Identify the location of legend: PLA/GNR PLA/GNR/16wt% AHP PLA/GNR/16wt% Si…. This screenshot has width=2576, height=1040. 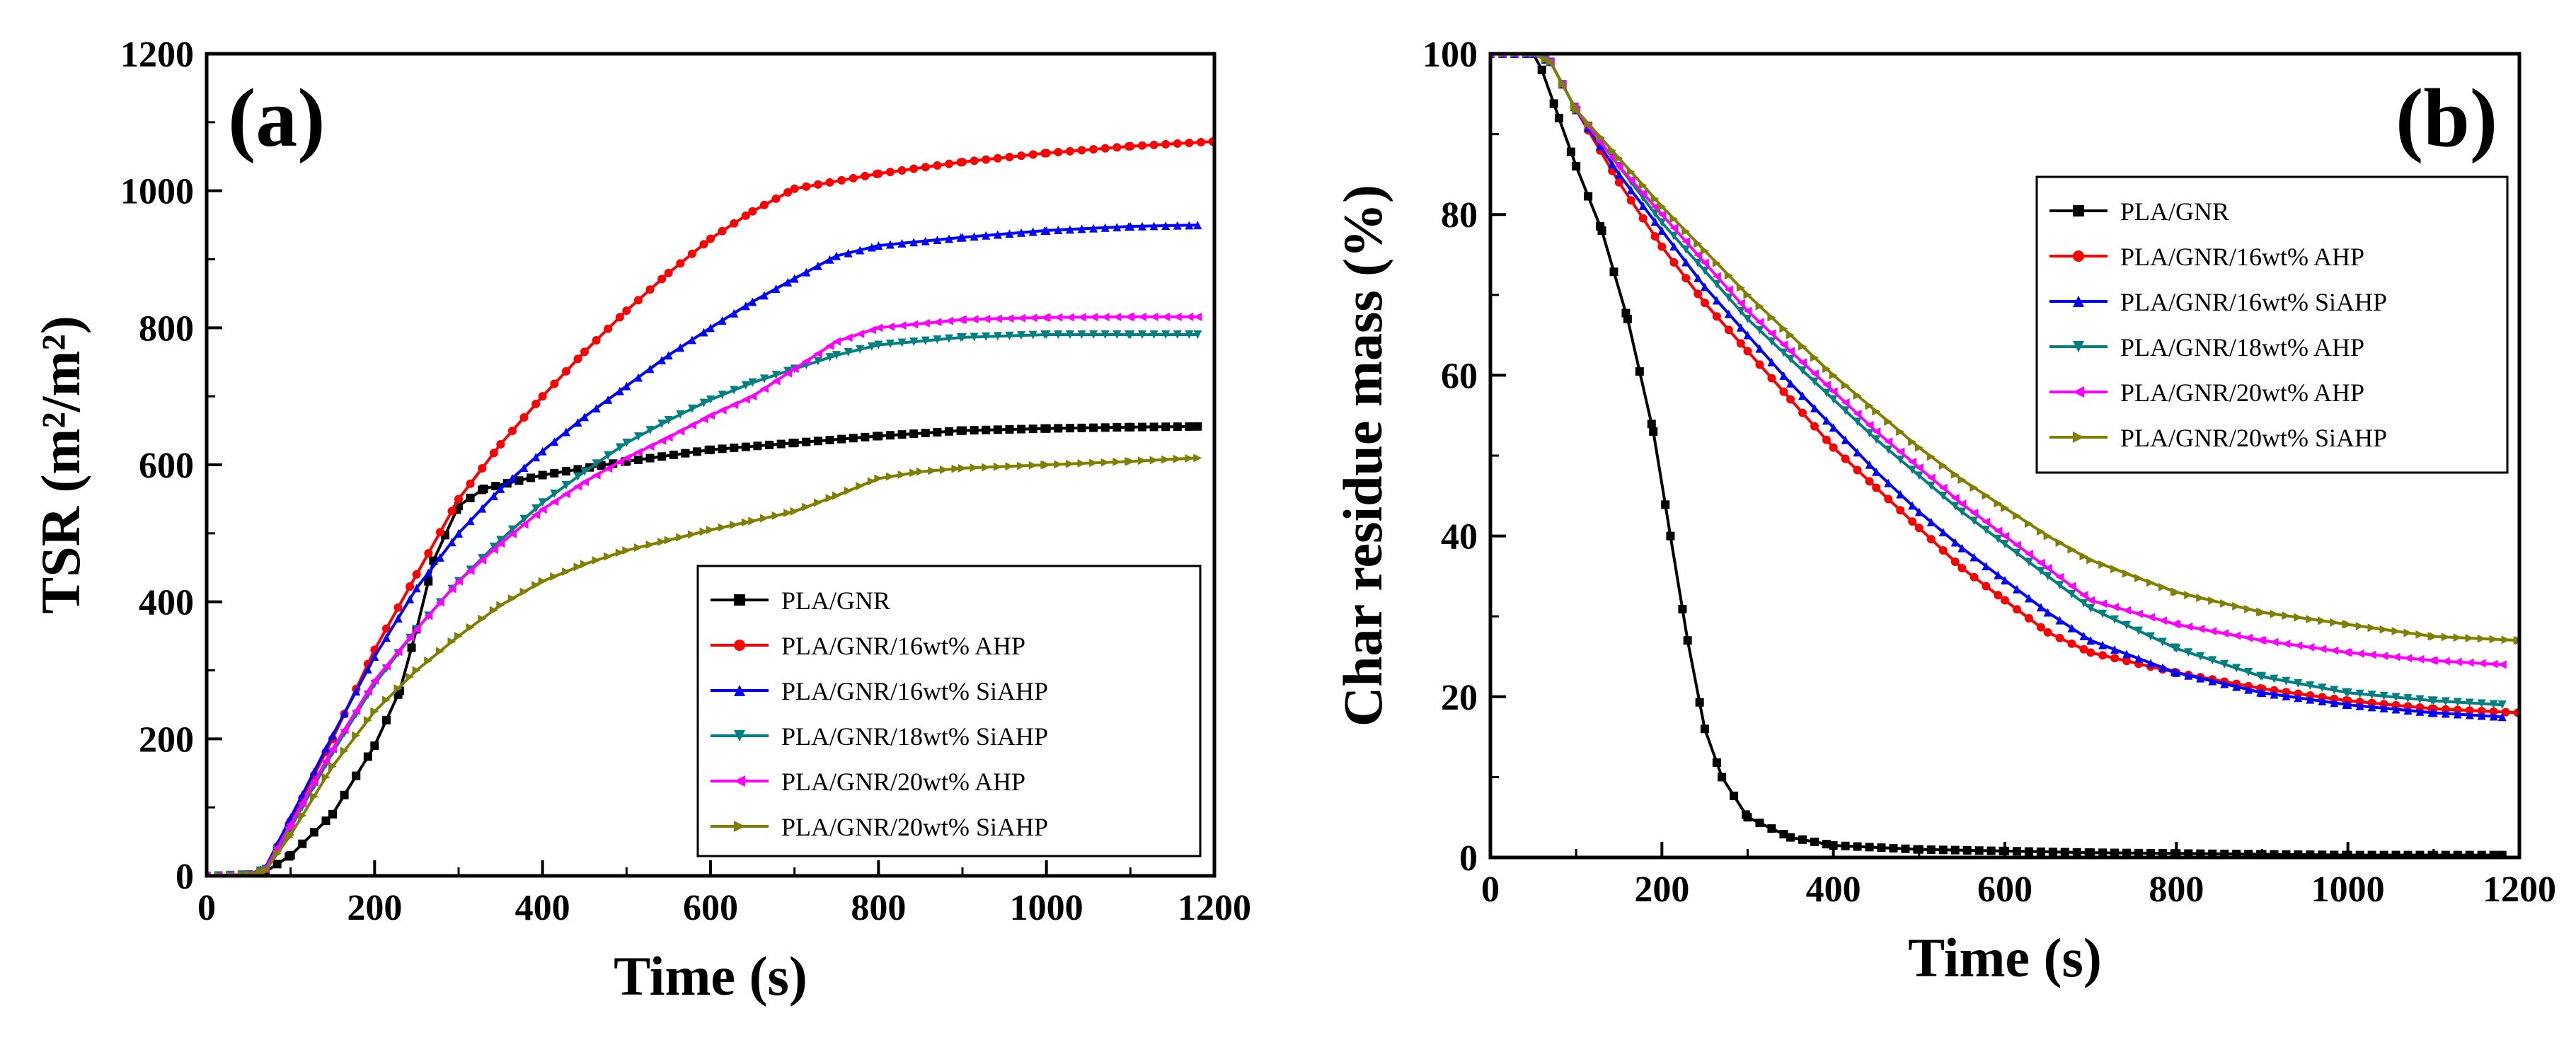
(2272, 325).